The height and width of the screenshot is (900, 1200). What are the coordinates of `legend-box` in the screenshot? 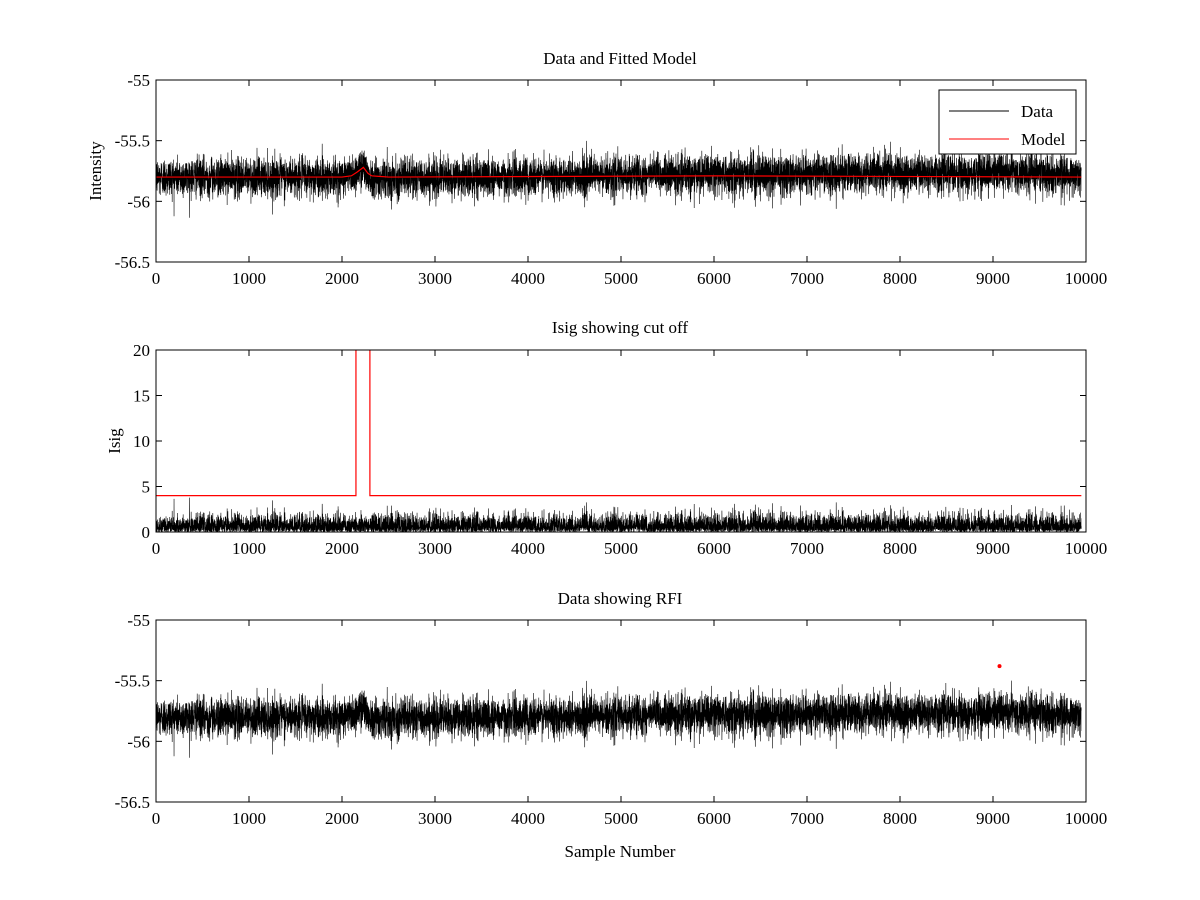 It's located at (1007, 122).